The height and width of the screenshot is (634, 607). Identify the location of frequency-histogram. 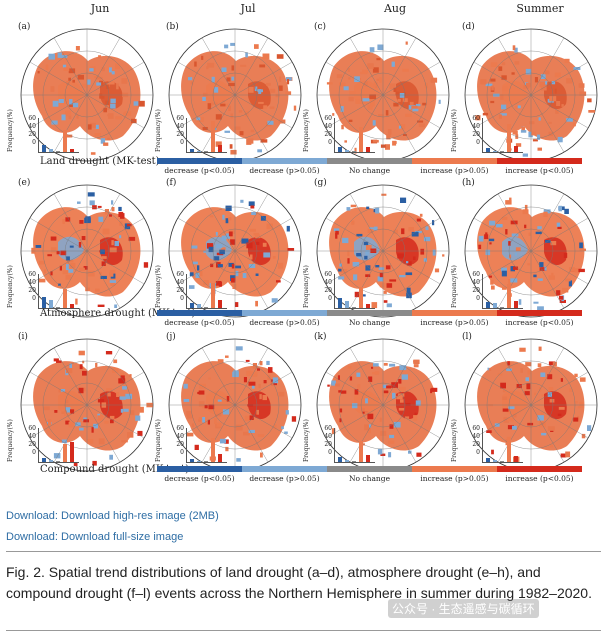
(354, 135).